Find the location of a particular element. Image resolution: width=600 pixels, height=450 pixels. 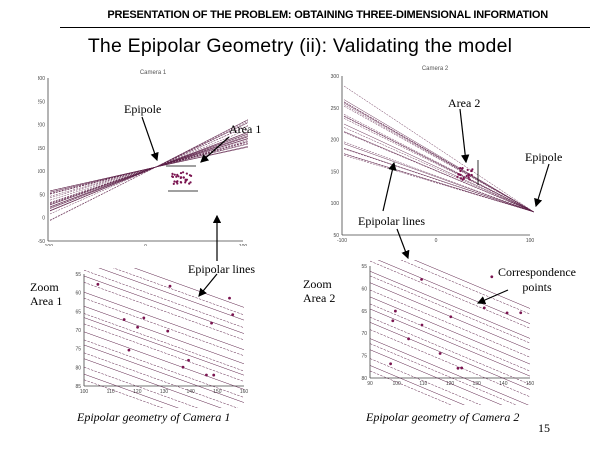

zoom1-x-tick-label: 120 is located at coordinates (137, 392).